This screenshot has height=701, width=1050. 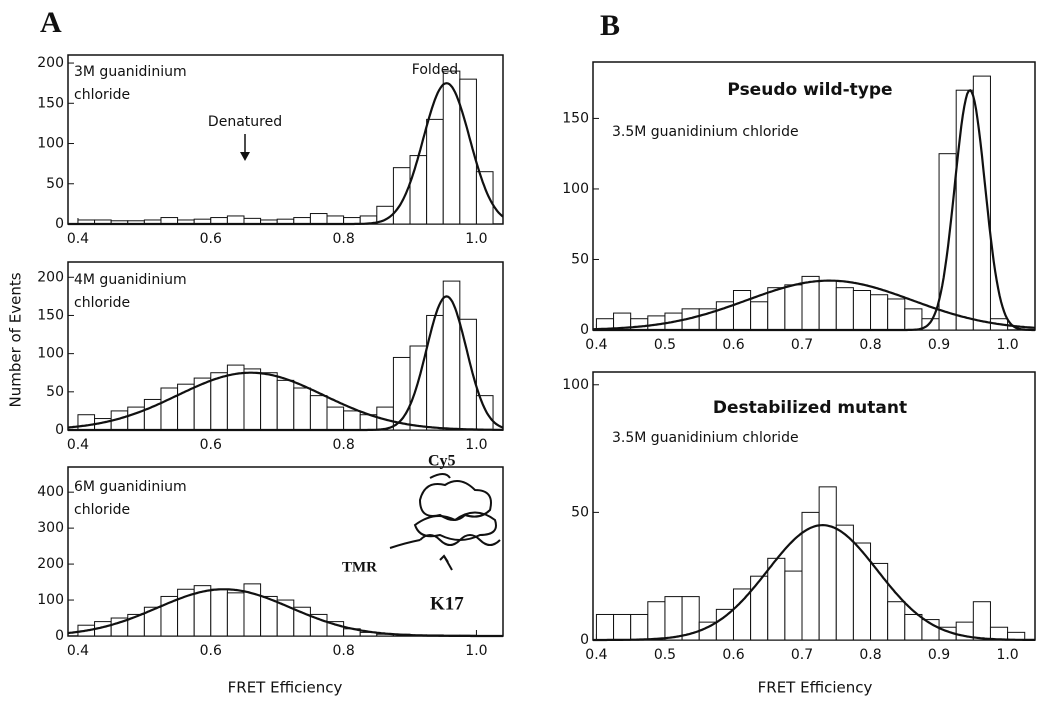 I want to click on x-tick-label: 0.7, so click(x=802, y=655).